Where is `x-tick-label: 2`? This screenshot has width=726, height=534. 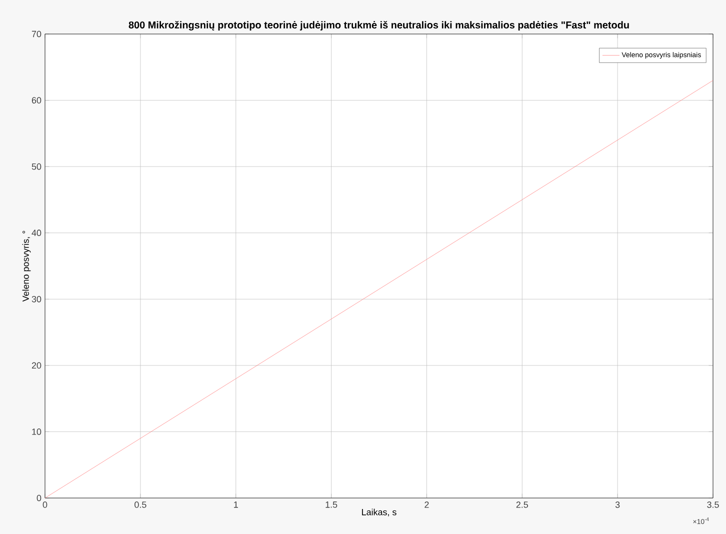
x-tick-label: 2 is located at coordinates (426, 505).